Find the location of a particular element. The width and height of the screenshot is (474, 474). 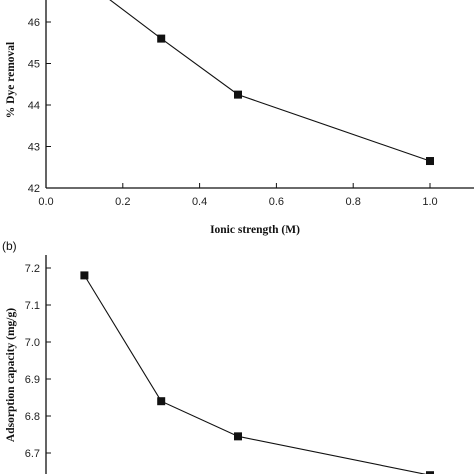

panel-b-label: (b) is located at coordinates (9, 246).